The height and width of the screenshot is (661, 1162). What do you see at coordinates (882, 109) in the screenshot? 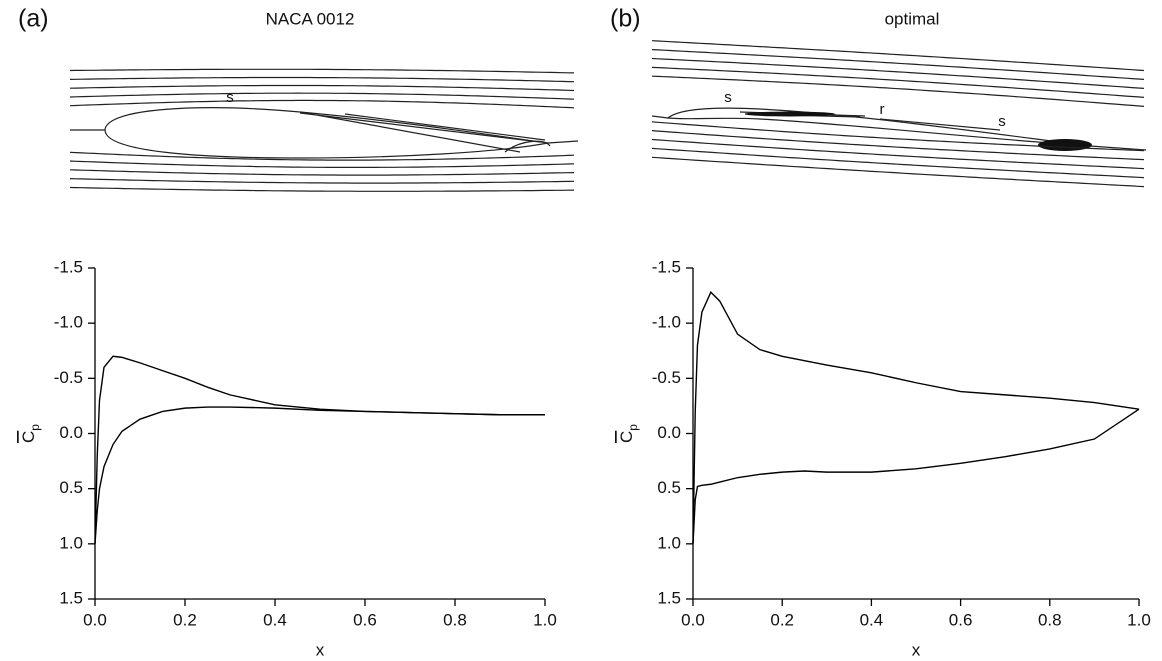
I see `annotation: r` at bounding box center [882, 109].